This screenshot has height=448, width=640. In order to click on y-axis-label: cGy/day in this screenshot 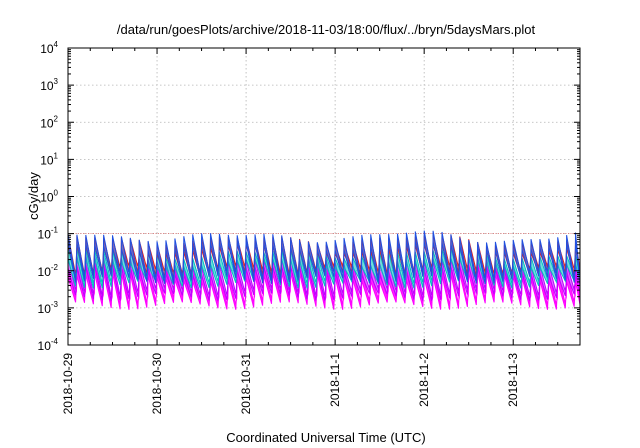, I will do `click(33, 196)`.